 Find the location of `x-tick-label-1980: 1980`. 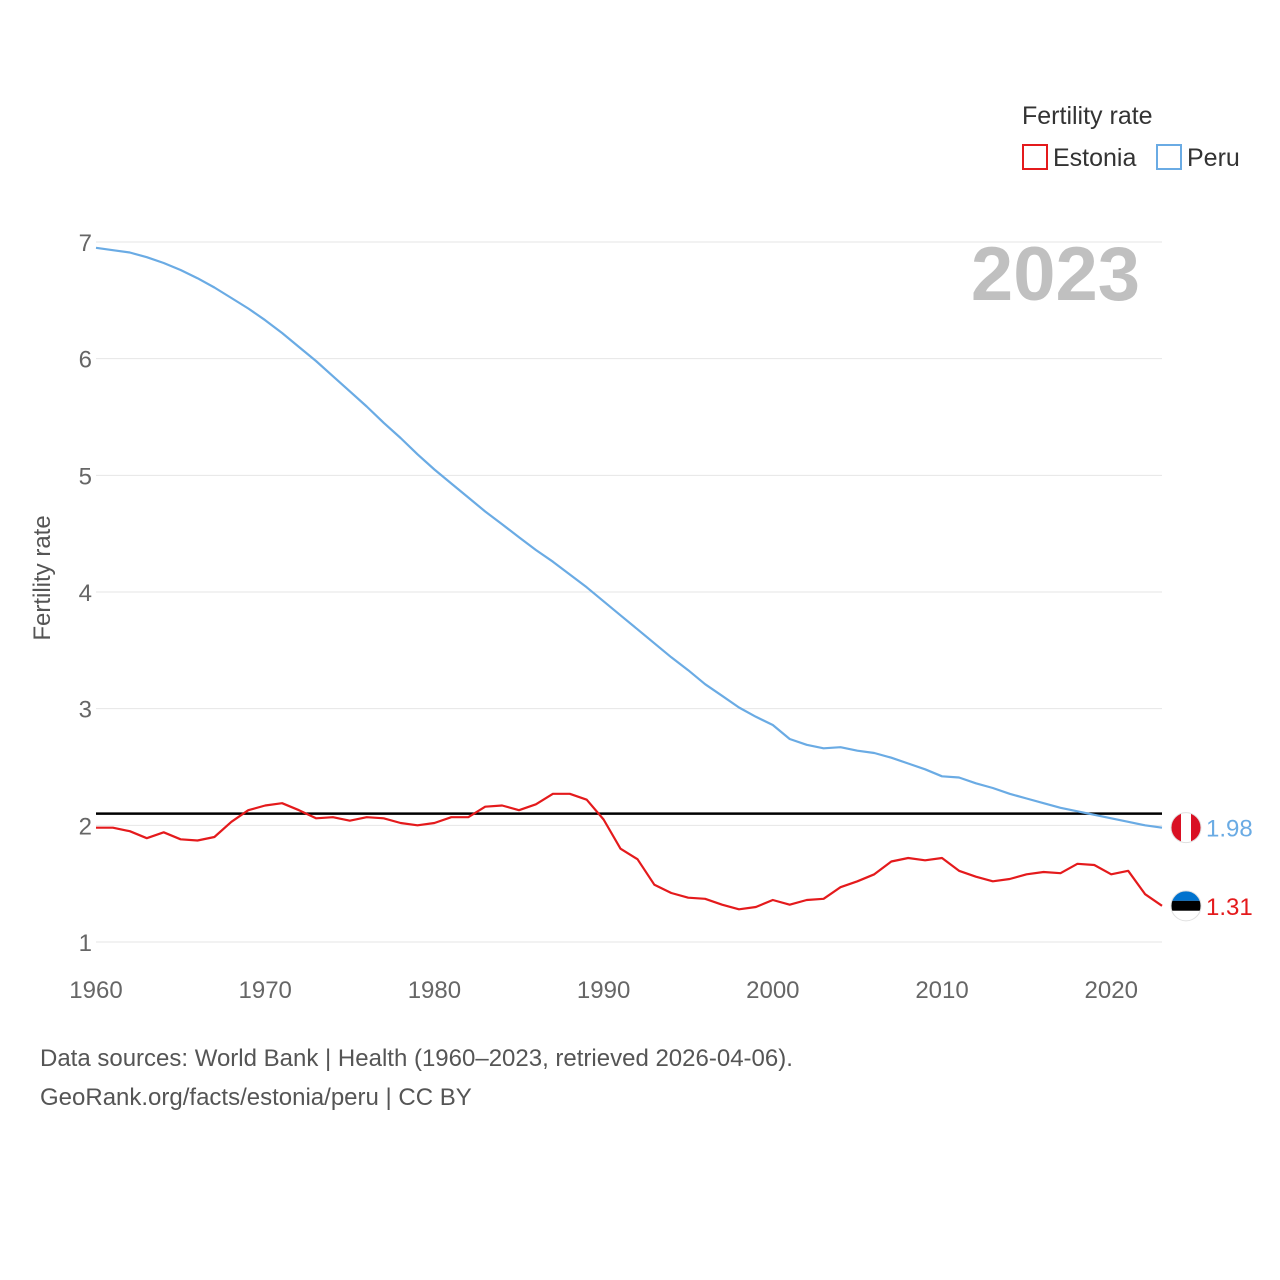

x-tick-label-1980: 1980 is located at coordinates (434, 990).